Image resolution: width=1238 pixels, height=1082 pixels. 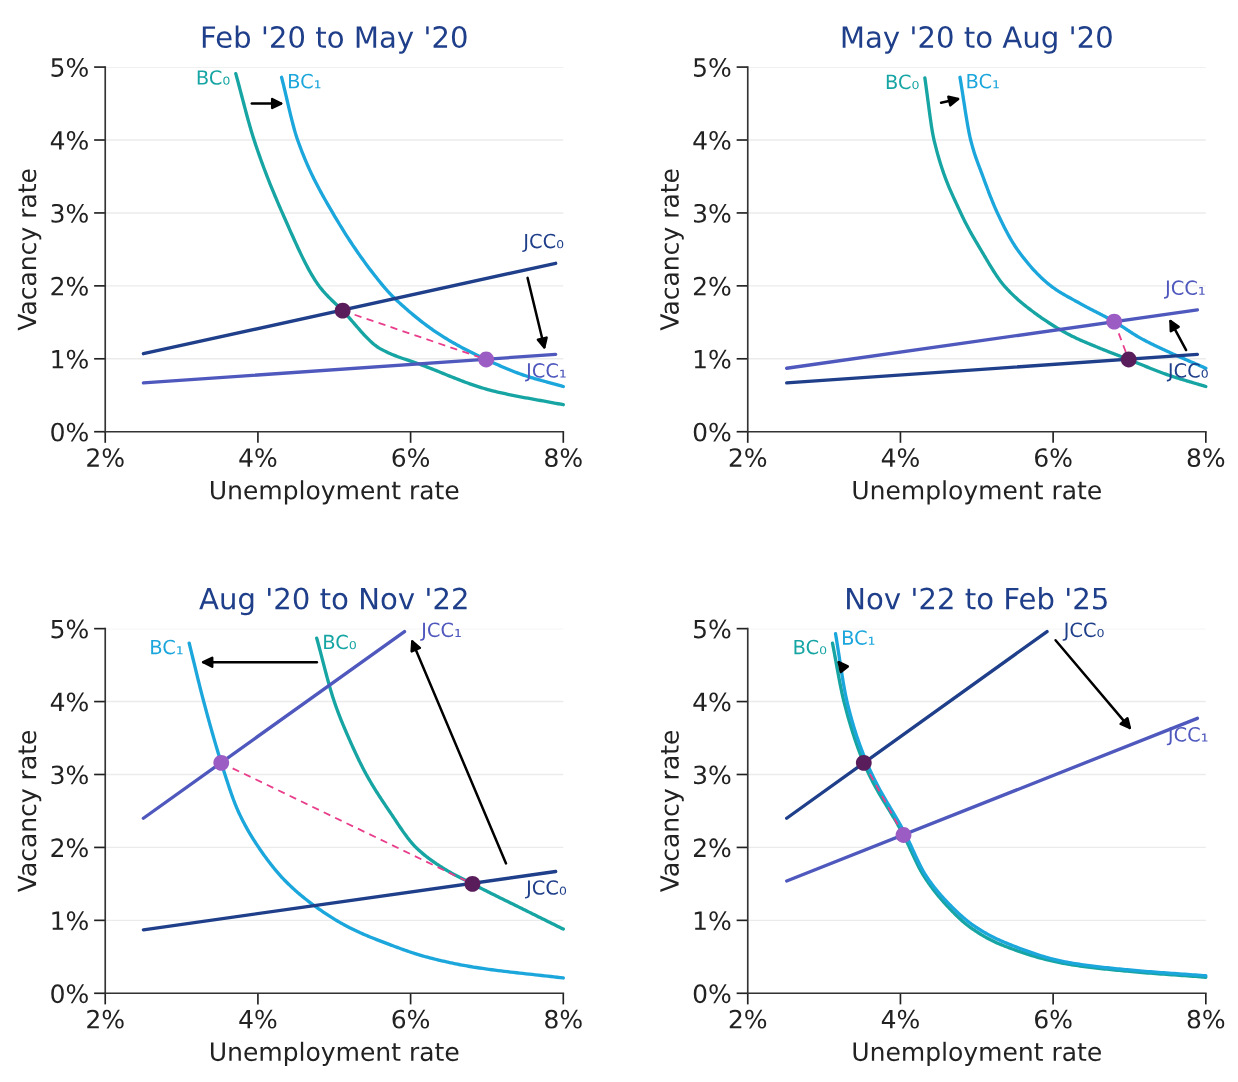 I want to click on chart-title: Feb '20 to May '20, so click(x=334, y=39).